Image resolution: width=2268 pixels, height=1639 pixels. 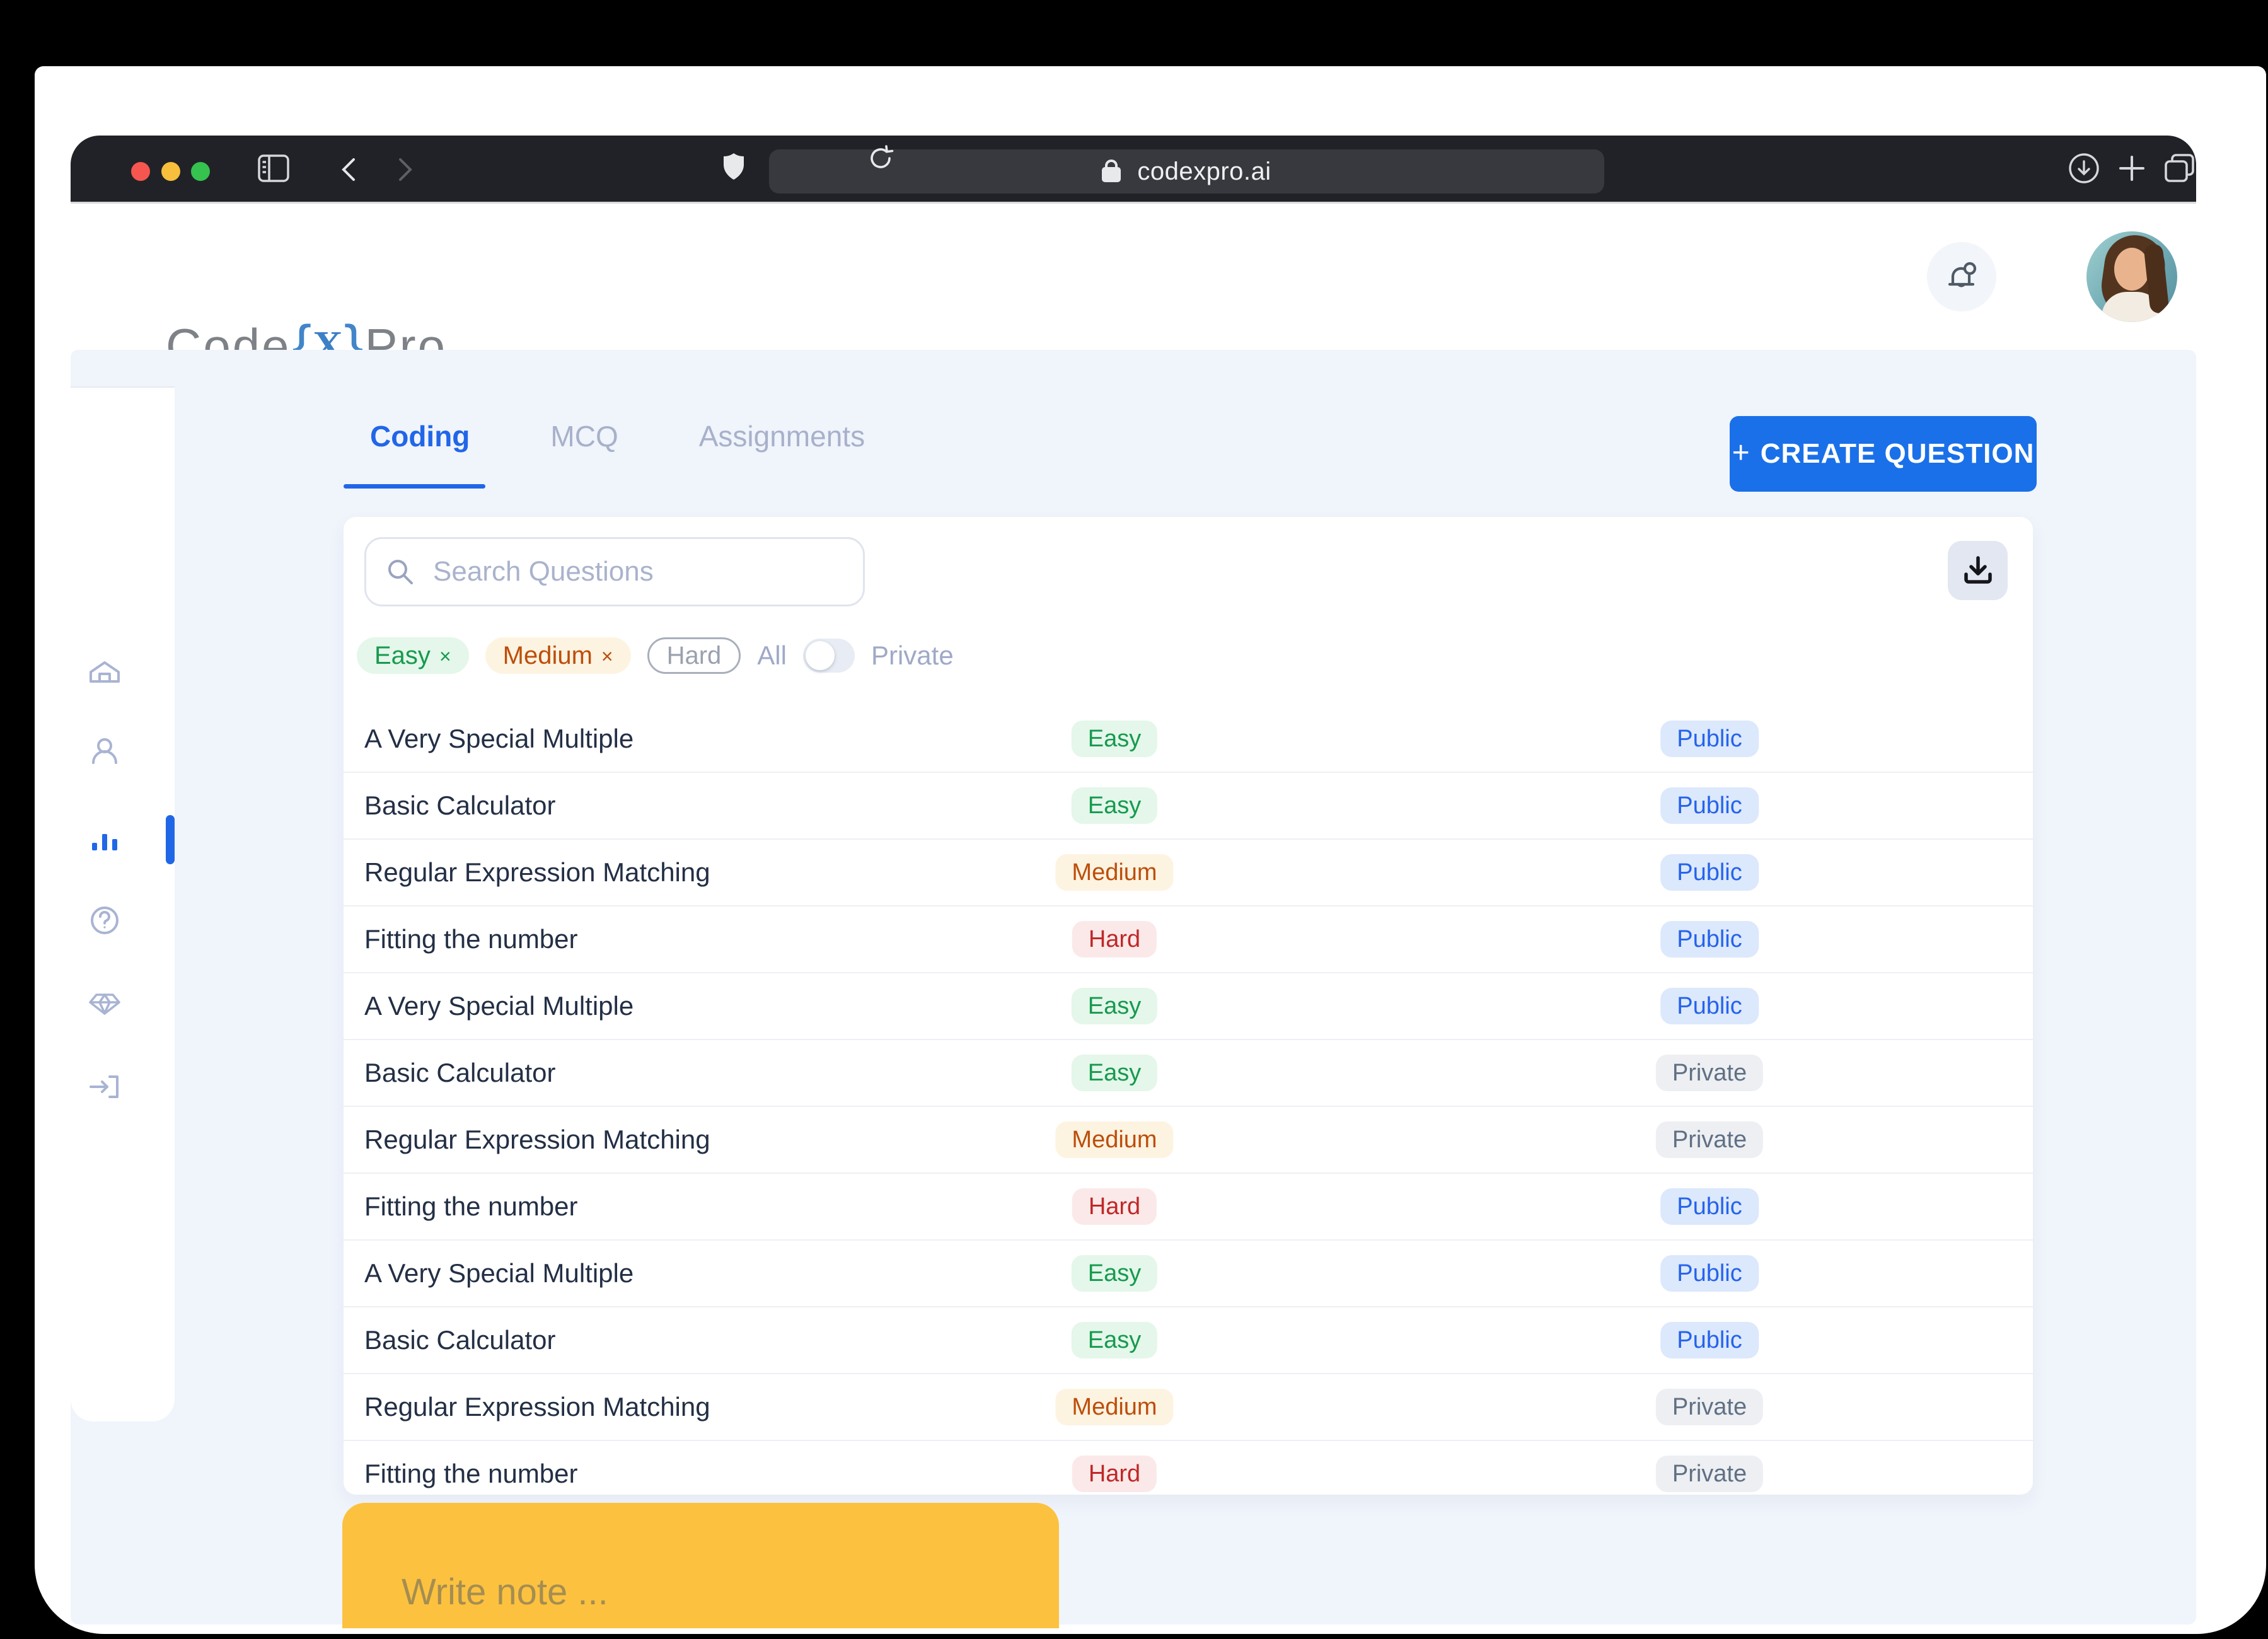 What do you see at coordinates (547, 655) in the screenshot?
I see `chip-label: Medium` at bounding box center [547, 655].